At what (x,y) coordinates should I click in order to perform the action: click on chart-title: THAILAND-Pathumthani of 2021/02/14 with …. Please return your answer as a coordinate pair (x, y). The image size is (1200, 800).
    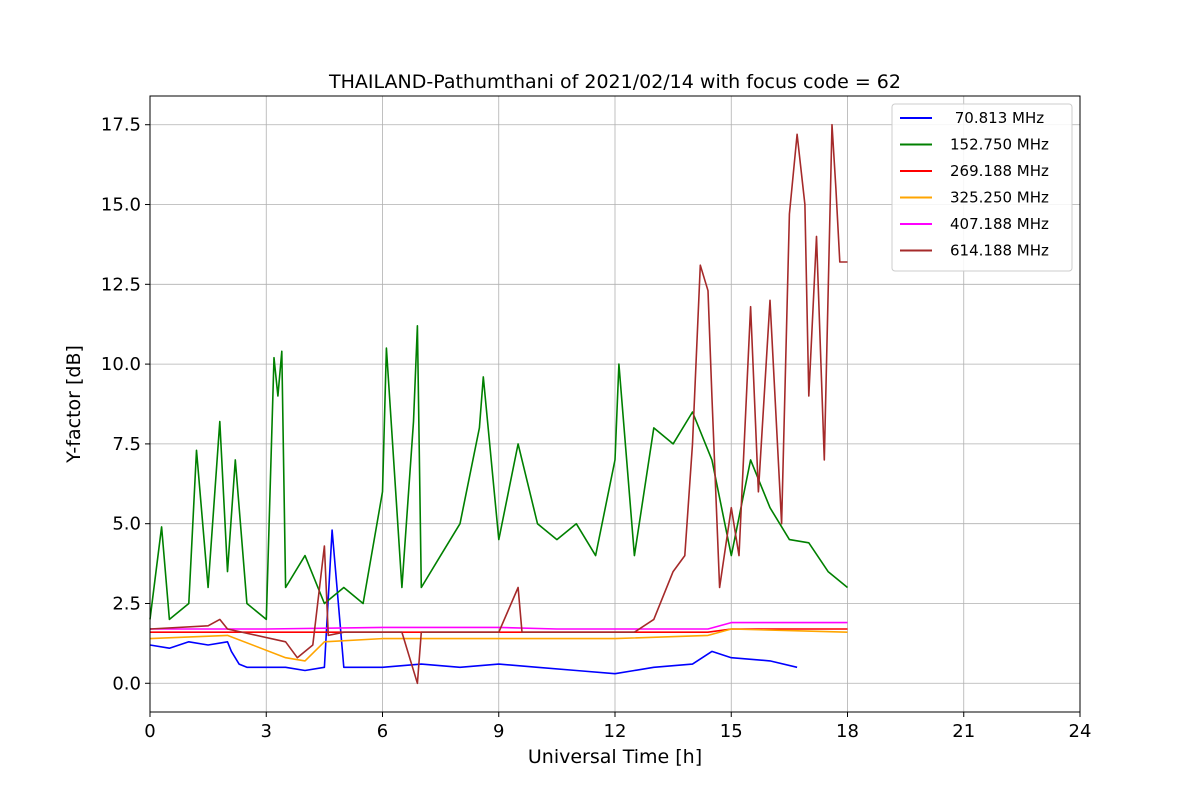
    Looking at the image, I should click on (614, 82).